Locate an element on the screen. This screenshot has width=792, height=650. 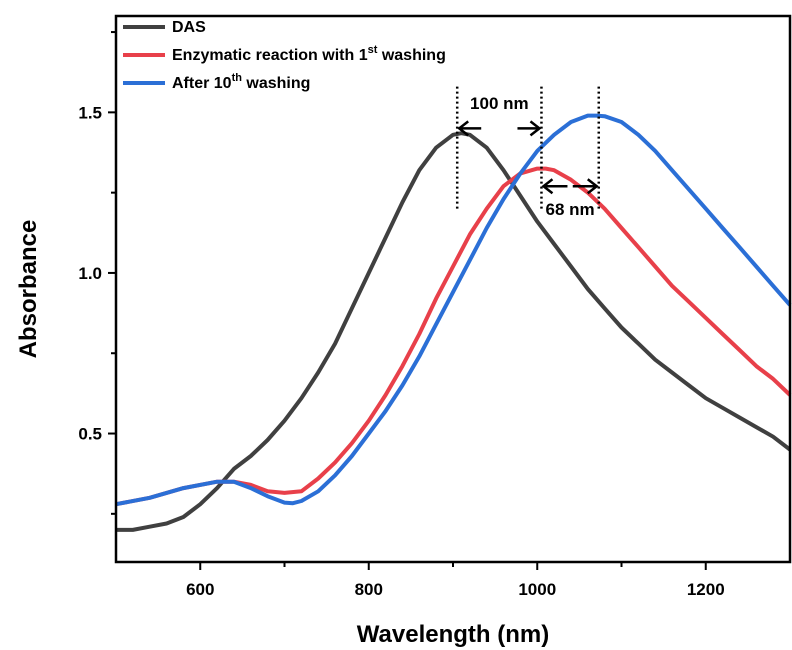
legend-label-2: After 10th washing is located at coordinates (241, 82).